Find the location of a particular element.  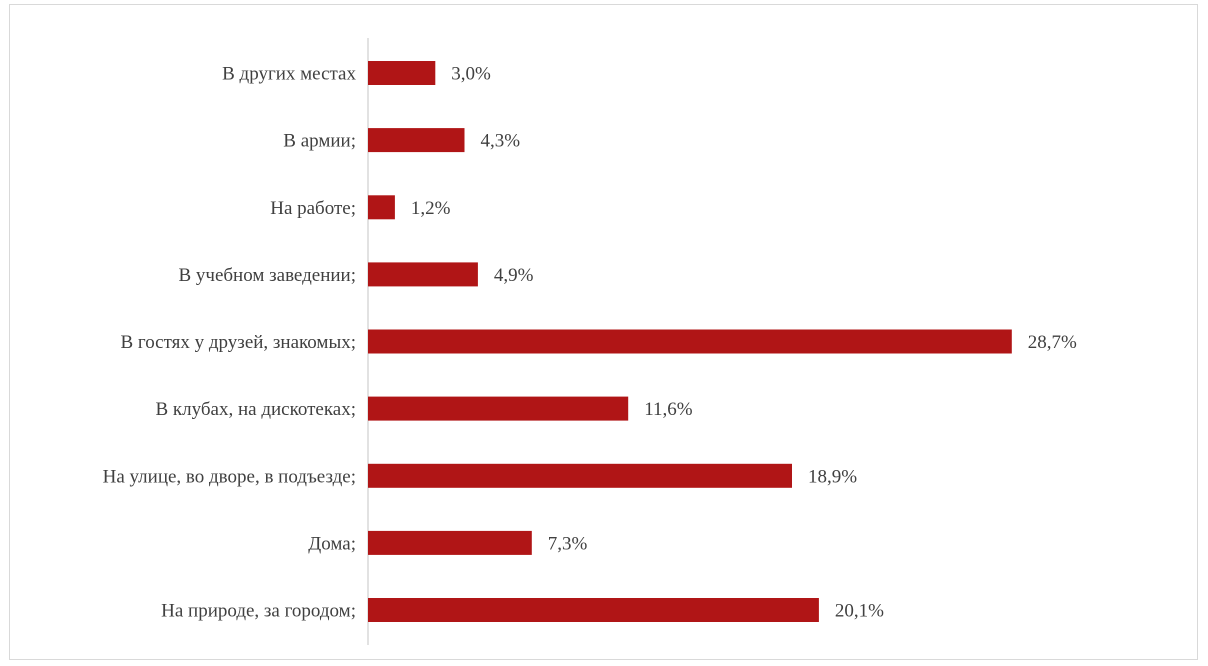

value-label: 11,6% is located at coordinates (668, 409).